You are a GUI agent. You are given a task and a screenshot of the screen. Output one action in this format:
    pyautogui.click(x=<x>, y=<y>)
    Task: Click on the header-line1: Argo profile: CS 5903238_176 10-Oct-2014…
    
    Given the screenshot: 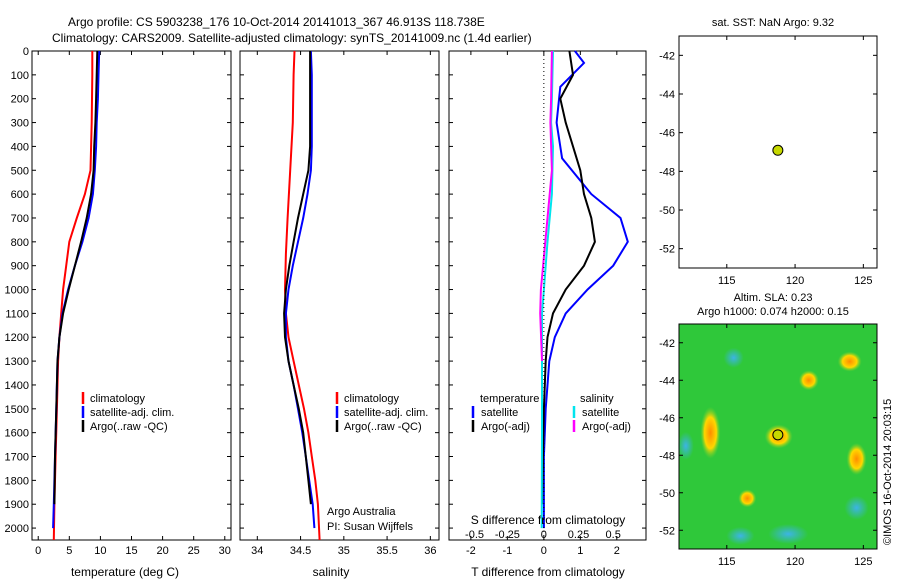 What is the action you would take?
    pyautogui.click(x=276, y=22)
    